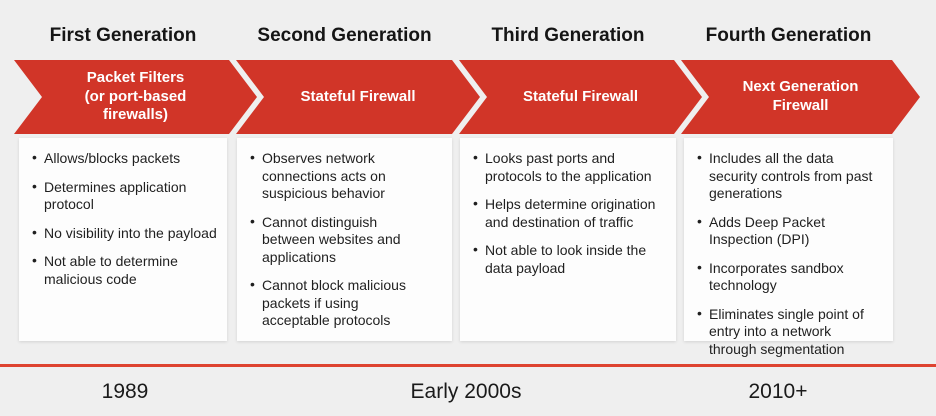 The image size is (936, 416). Describe the element at coordinates (792, 231) in the screenshot. I see `bullet-item: Adds Deep Packet Inspection (DPI)` at that location.